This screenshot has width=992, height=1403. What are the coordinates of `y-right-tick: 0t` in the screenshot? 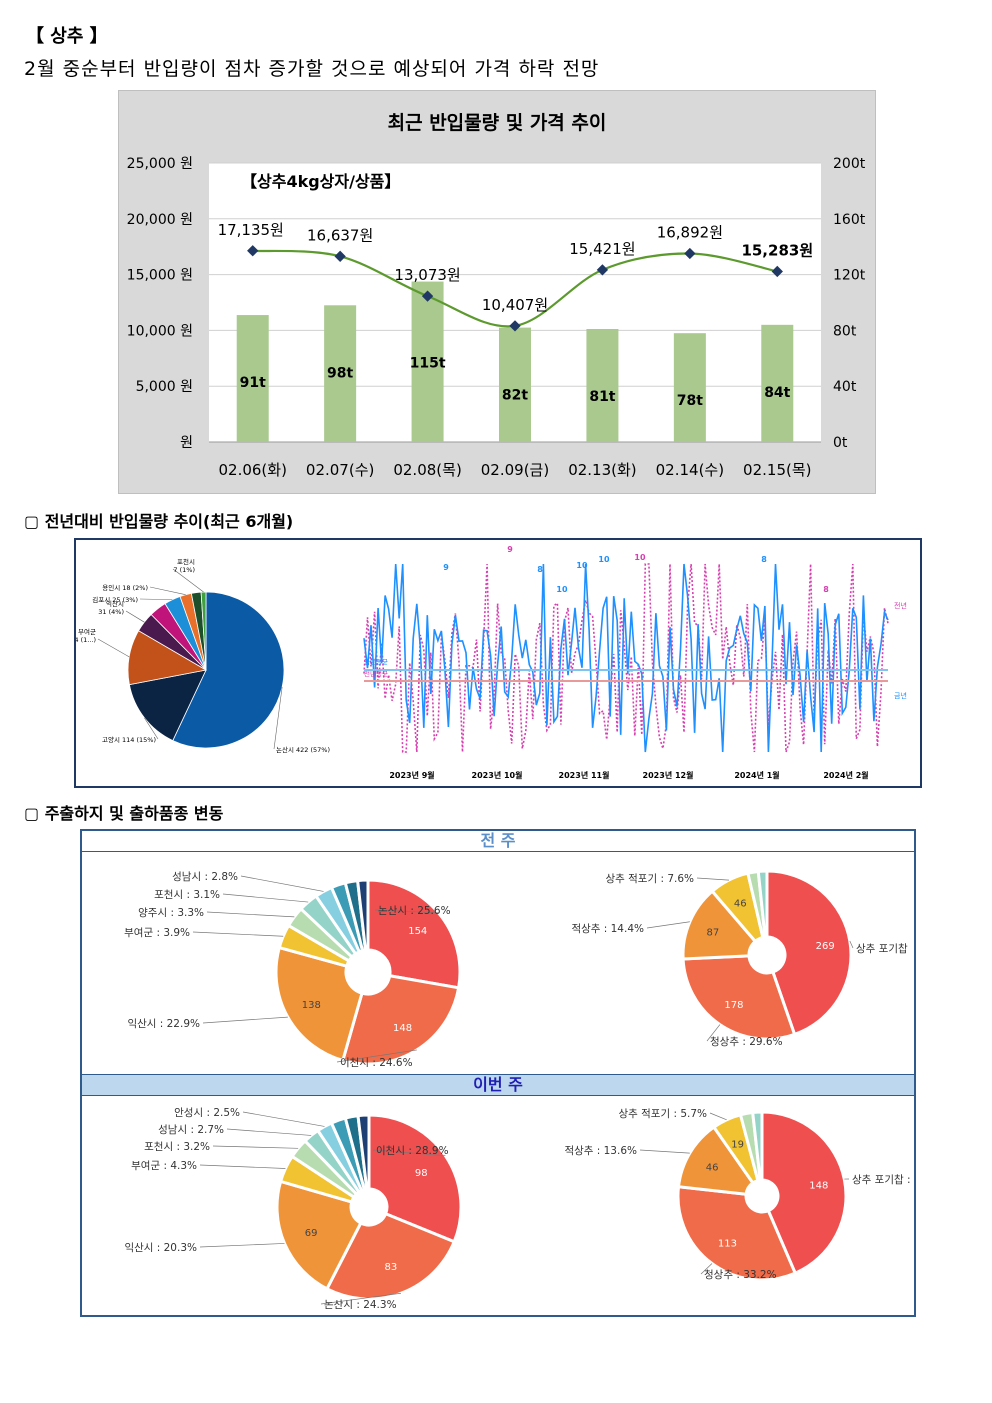 It's located at (840, 443).